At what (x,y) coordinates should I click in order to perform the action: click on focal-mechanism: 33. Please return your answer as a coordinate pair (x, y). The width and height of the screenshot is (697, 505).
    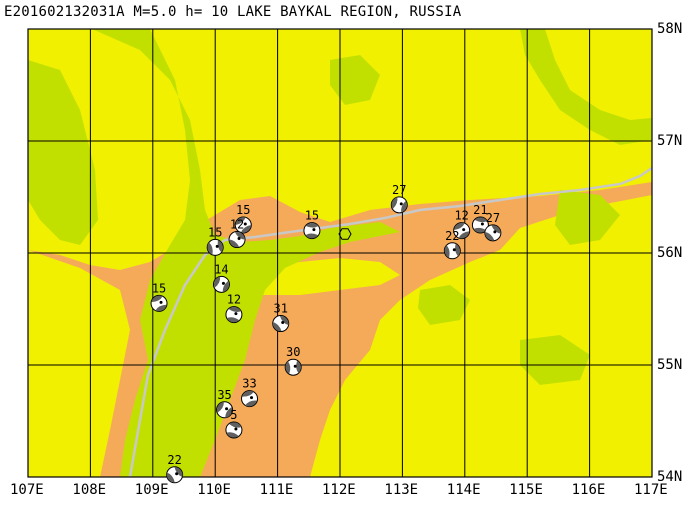
    Looking at the image, I should click on (250, 392).